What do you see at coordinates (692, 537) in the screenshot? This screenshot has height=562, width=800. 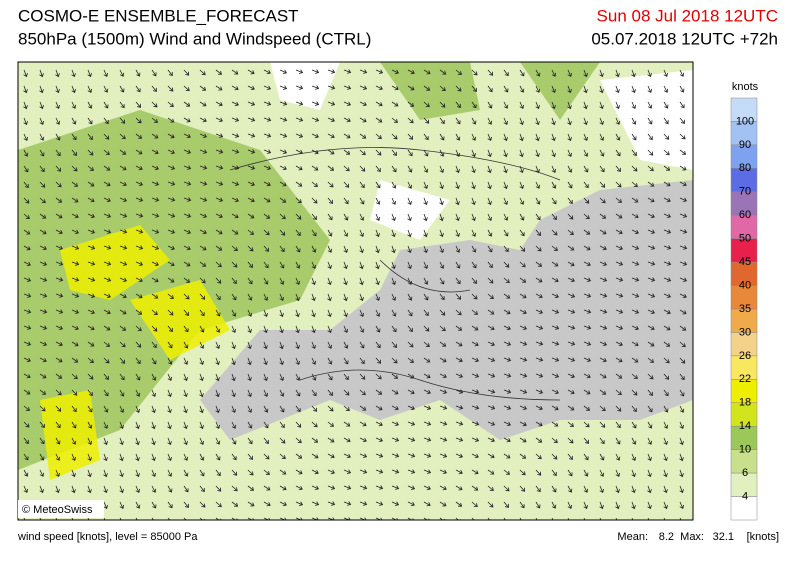 I see `max-label: Max:` at bounding box center [692, 537].